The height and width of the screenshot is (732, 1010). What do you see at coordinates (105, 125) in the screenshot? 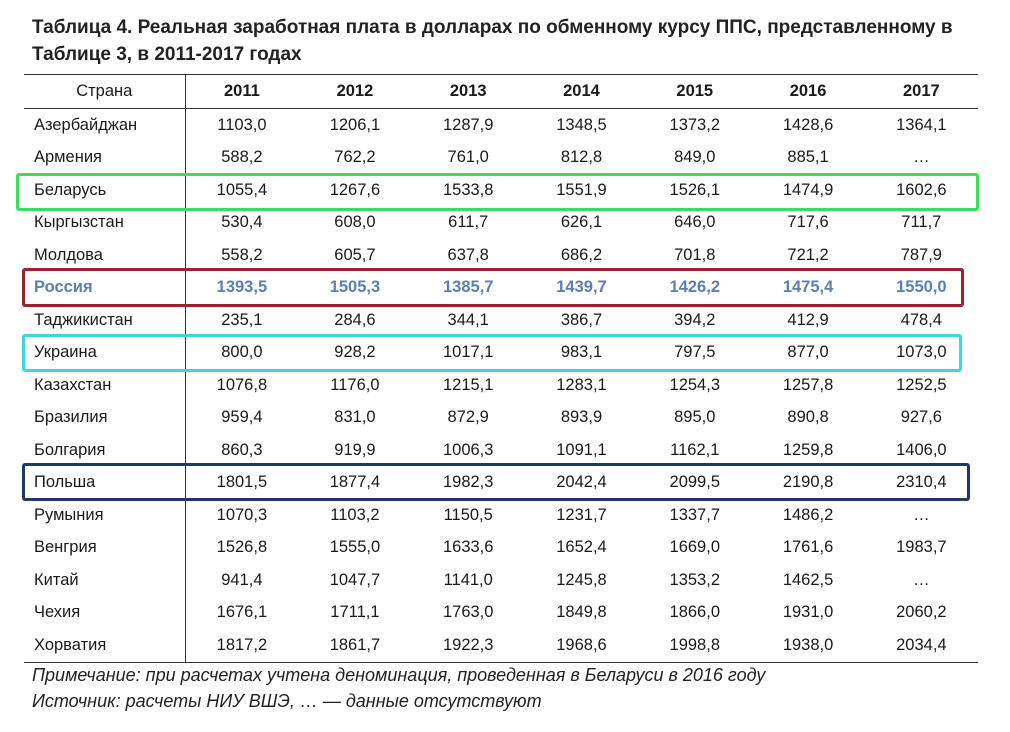
I see `country-cell: Азербайджан` at bounding box center [105, 125].